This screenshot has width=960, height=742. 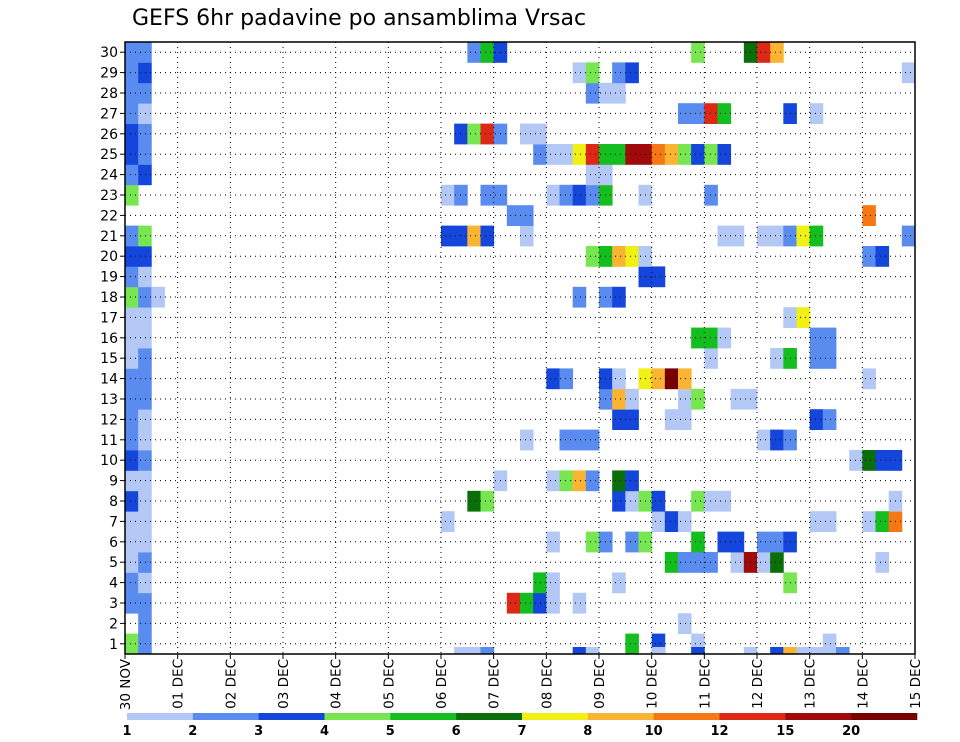 What do you see at coordinates (126, 684) in the screenshot?
I see `x-tick-label: 30 NOV` at bounding box center [126, 684].